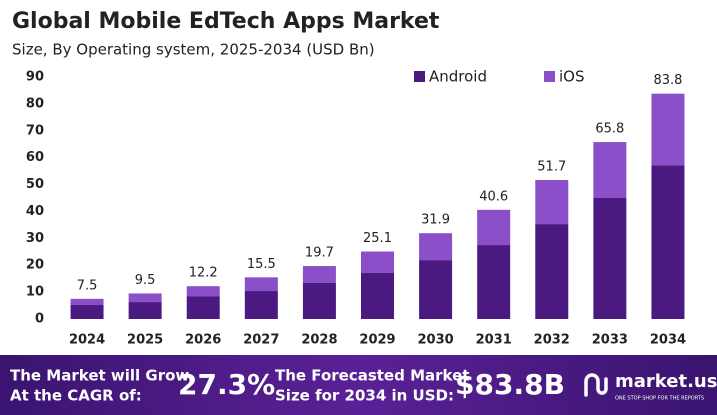  Describe the element at coordinates (35, 265) in the screenshot. I see `y-tick-label: 20` at that location.